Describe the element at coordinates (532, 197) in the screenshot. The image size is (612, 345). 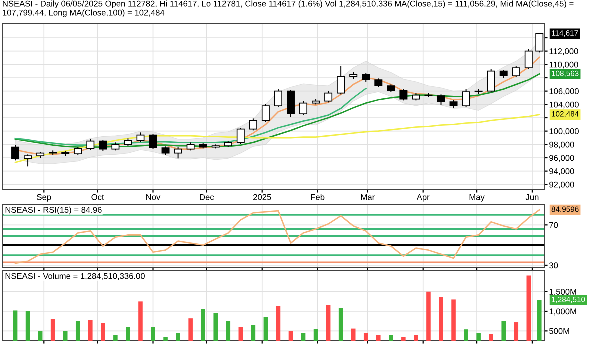
I see `x-tick-label: Jun` at that location.